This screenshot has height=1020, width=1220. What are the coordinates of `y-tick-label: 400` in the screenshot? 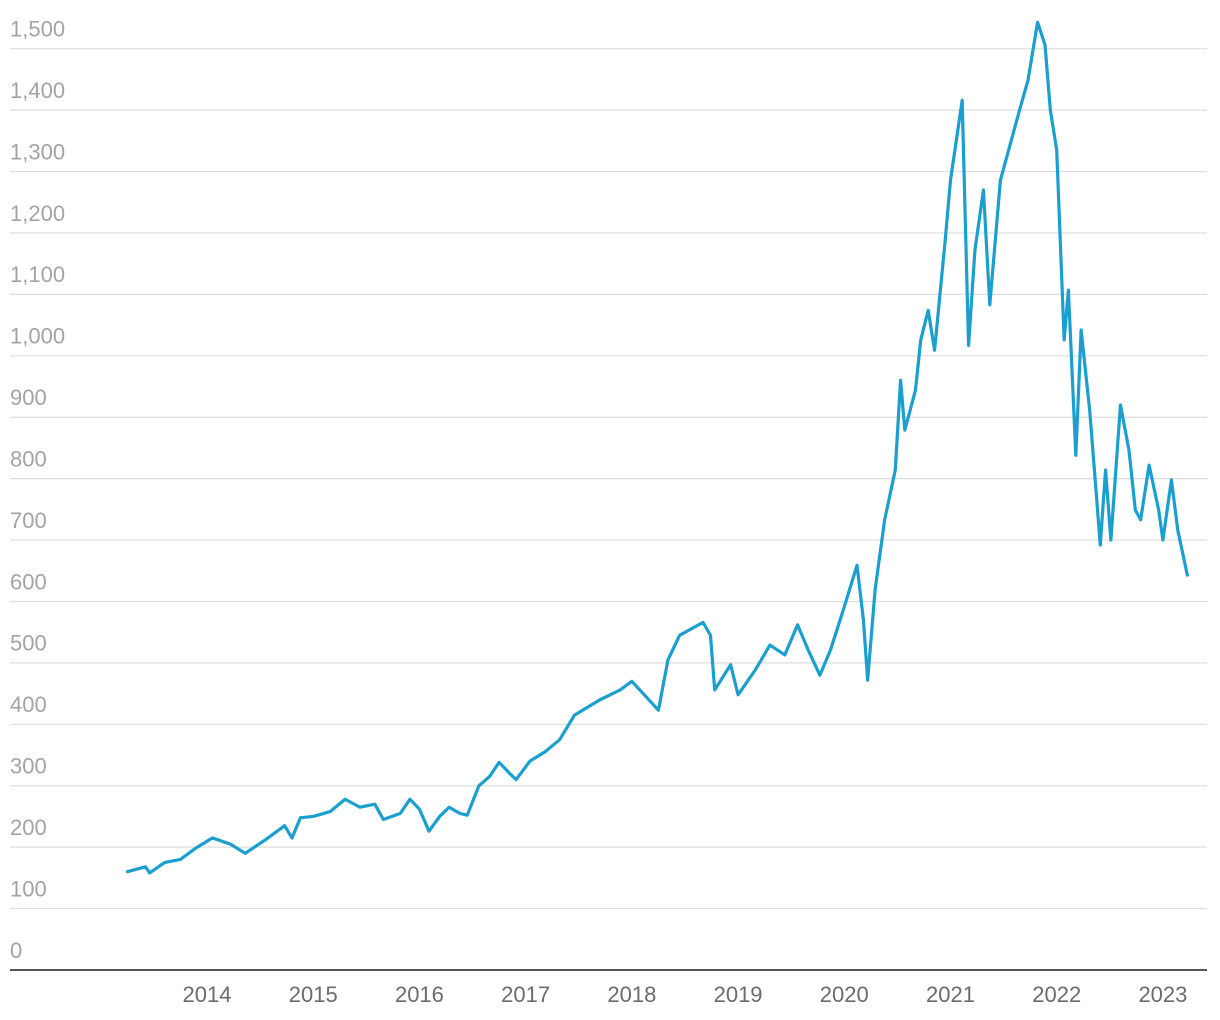 It's located at (28, 704).